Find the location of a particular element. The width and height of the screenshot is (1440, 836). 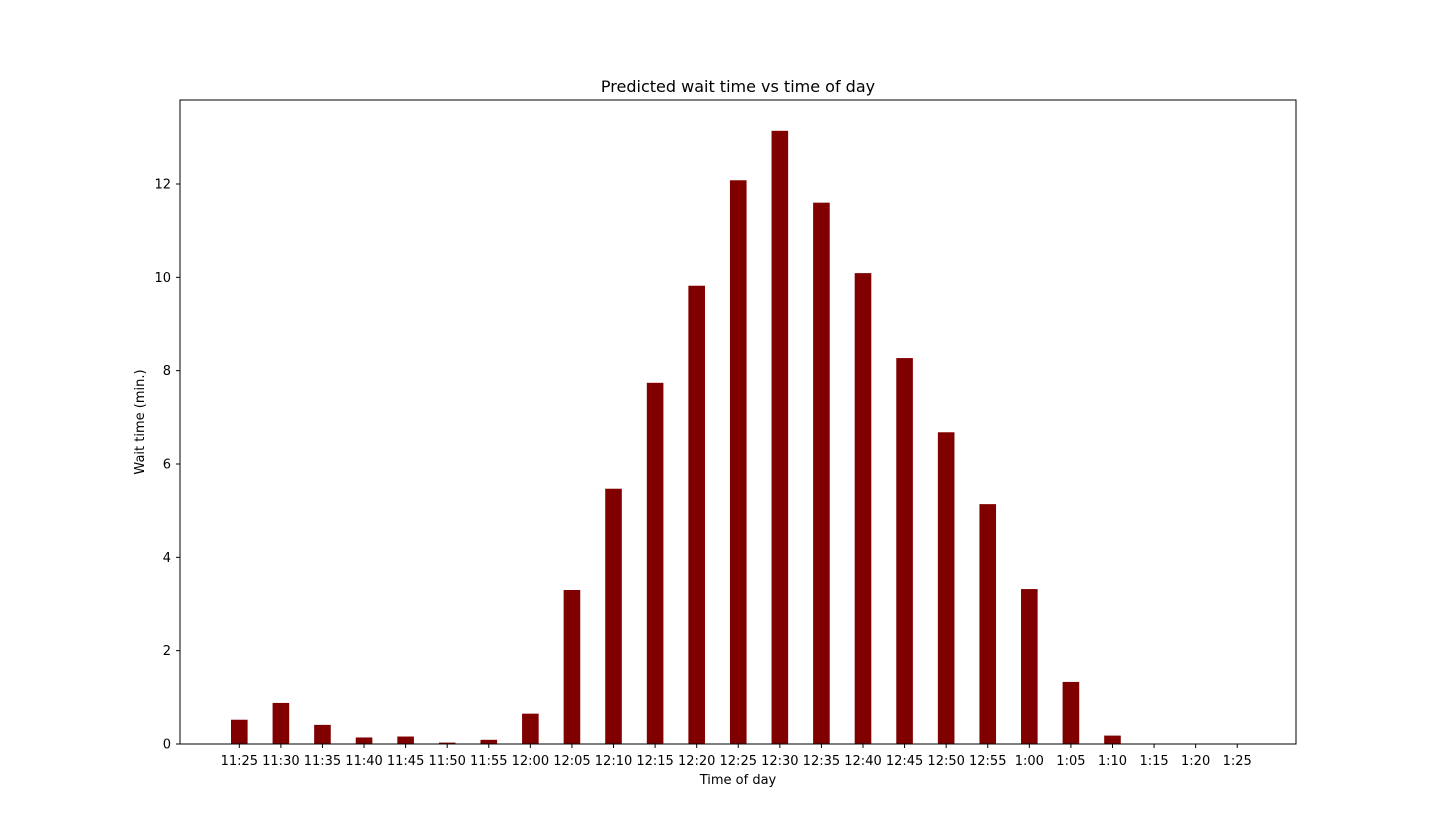

x-tick-label: 12:40 is located at coordinates (862, 761).